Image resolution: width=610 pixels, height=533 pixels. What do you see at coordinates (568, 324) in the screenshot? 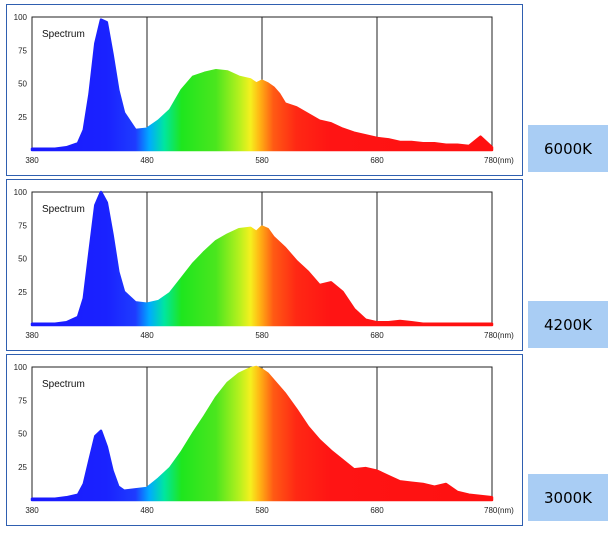
I see `cct-badge-4200k: 4200K` at bounding box center [568, 324].